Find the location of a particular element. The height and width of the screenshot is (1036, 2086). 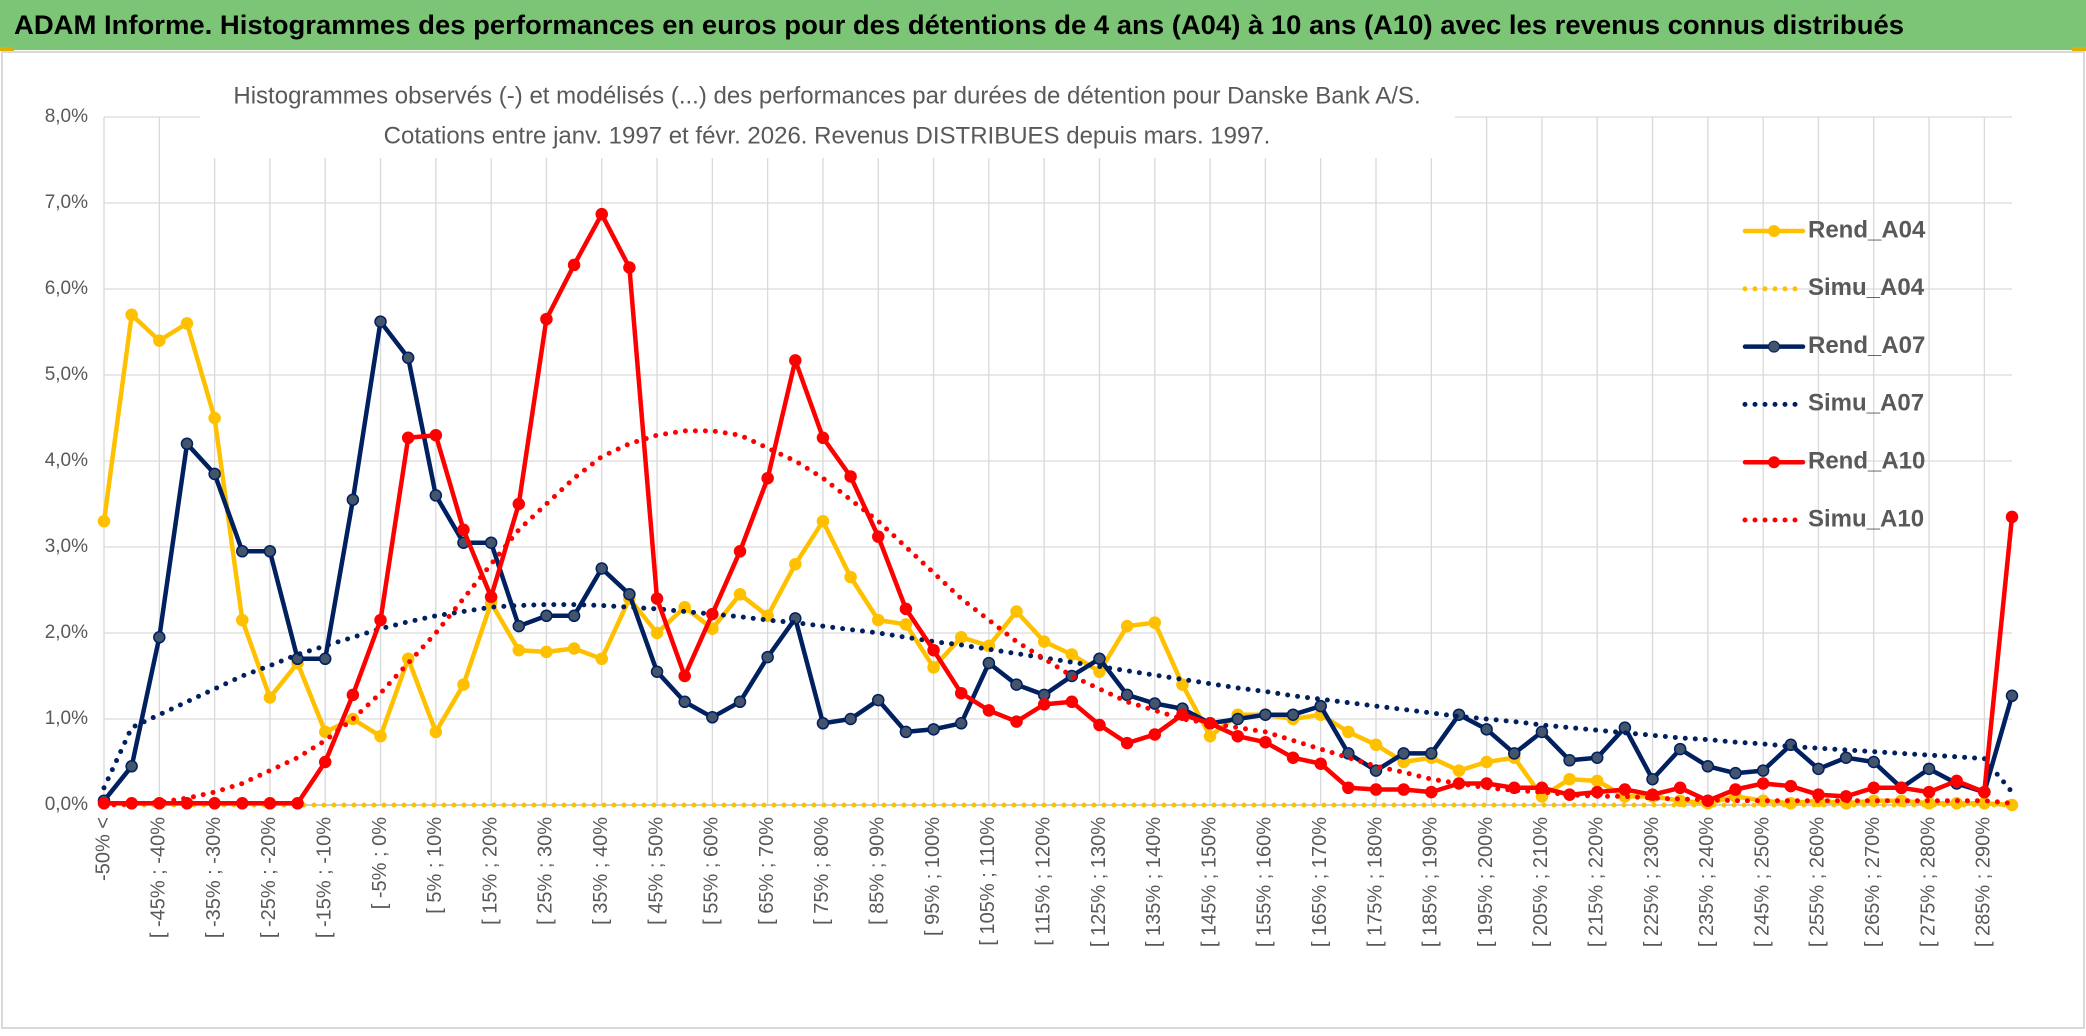

x-tick-label: [ -5% ; 0% is located at coordinates (380, 863).